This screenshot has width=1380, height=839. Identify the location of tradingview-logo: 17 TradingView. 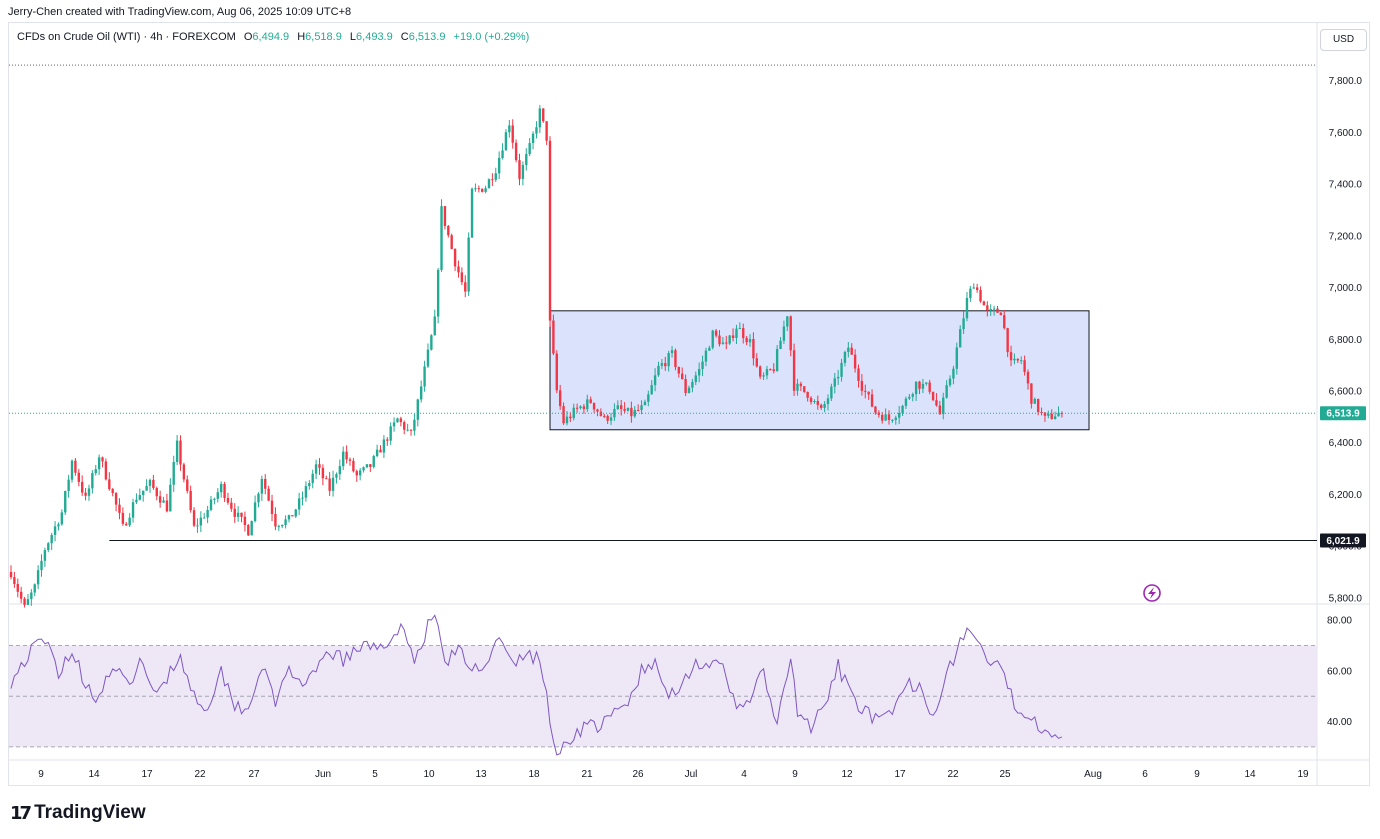
(78, 813).